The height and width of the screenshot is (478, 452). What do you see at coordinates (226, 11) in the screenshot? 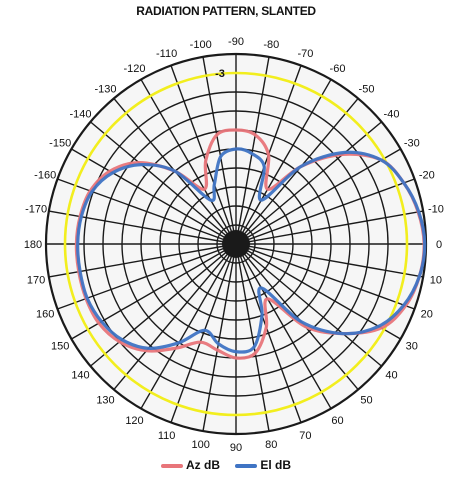
I see `chart-title: RADIATION PATTERN, SLANTED` at bounding box center [226, 11].